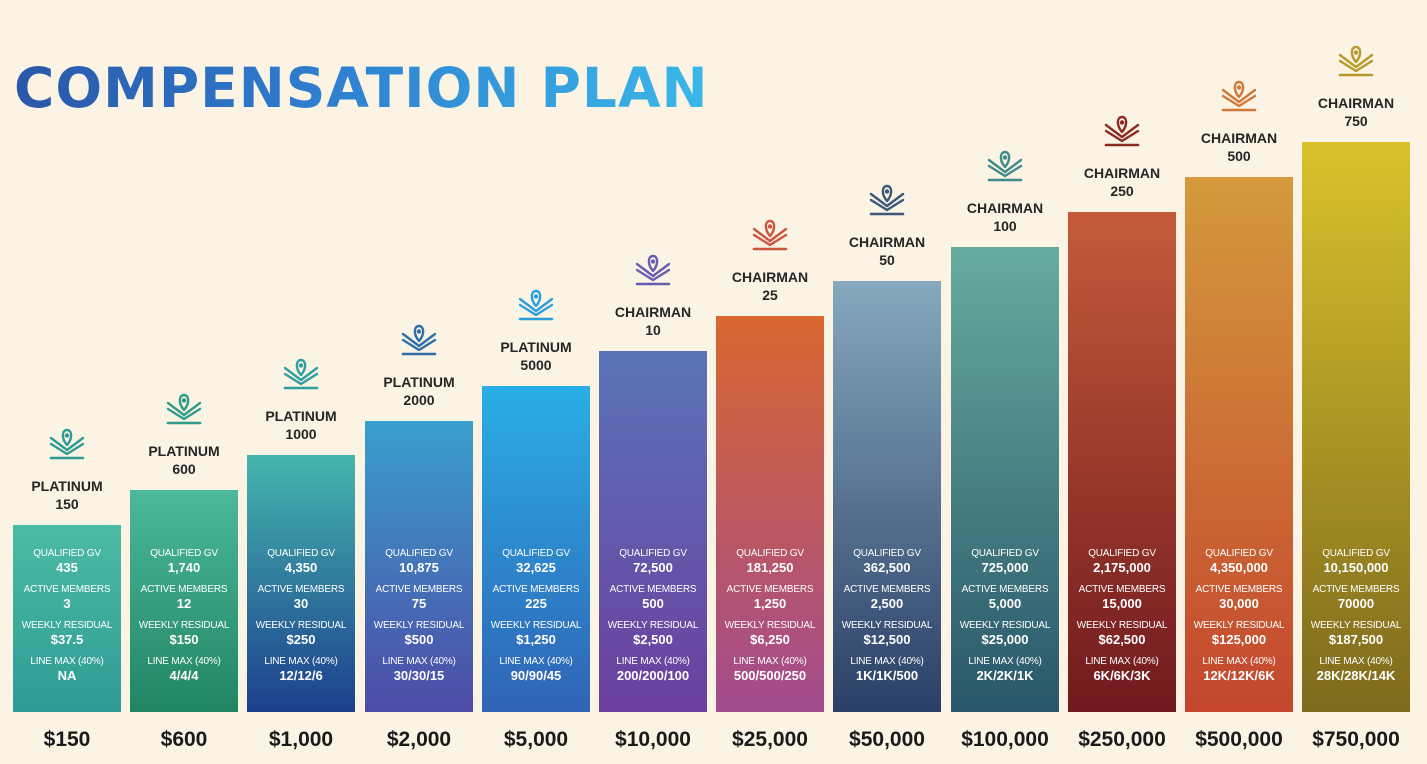  Describe the element at coordinates (653, 675) in the screenshot. I see `line-max-value: 200/200/100` at that location.